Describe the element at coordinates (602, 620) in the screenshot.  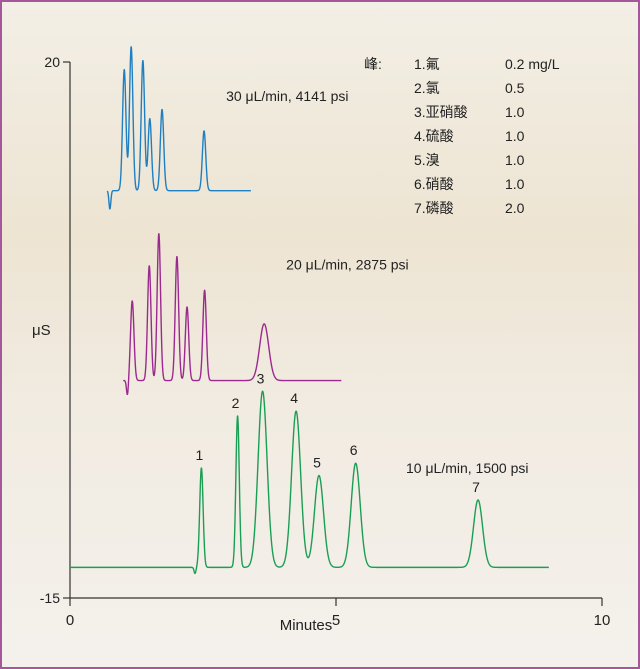
I see `x-tick-label: 10` at that location.